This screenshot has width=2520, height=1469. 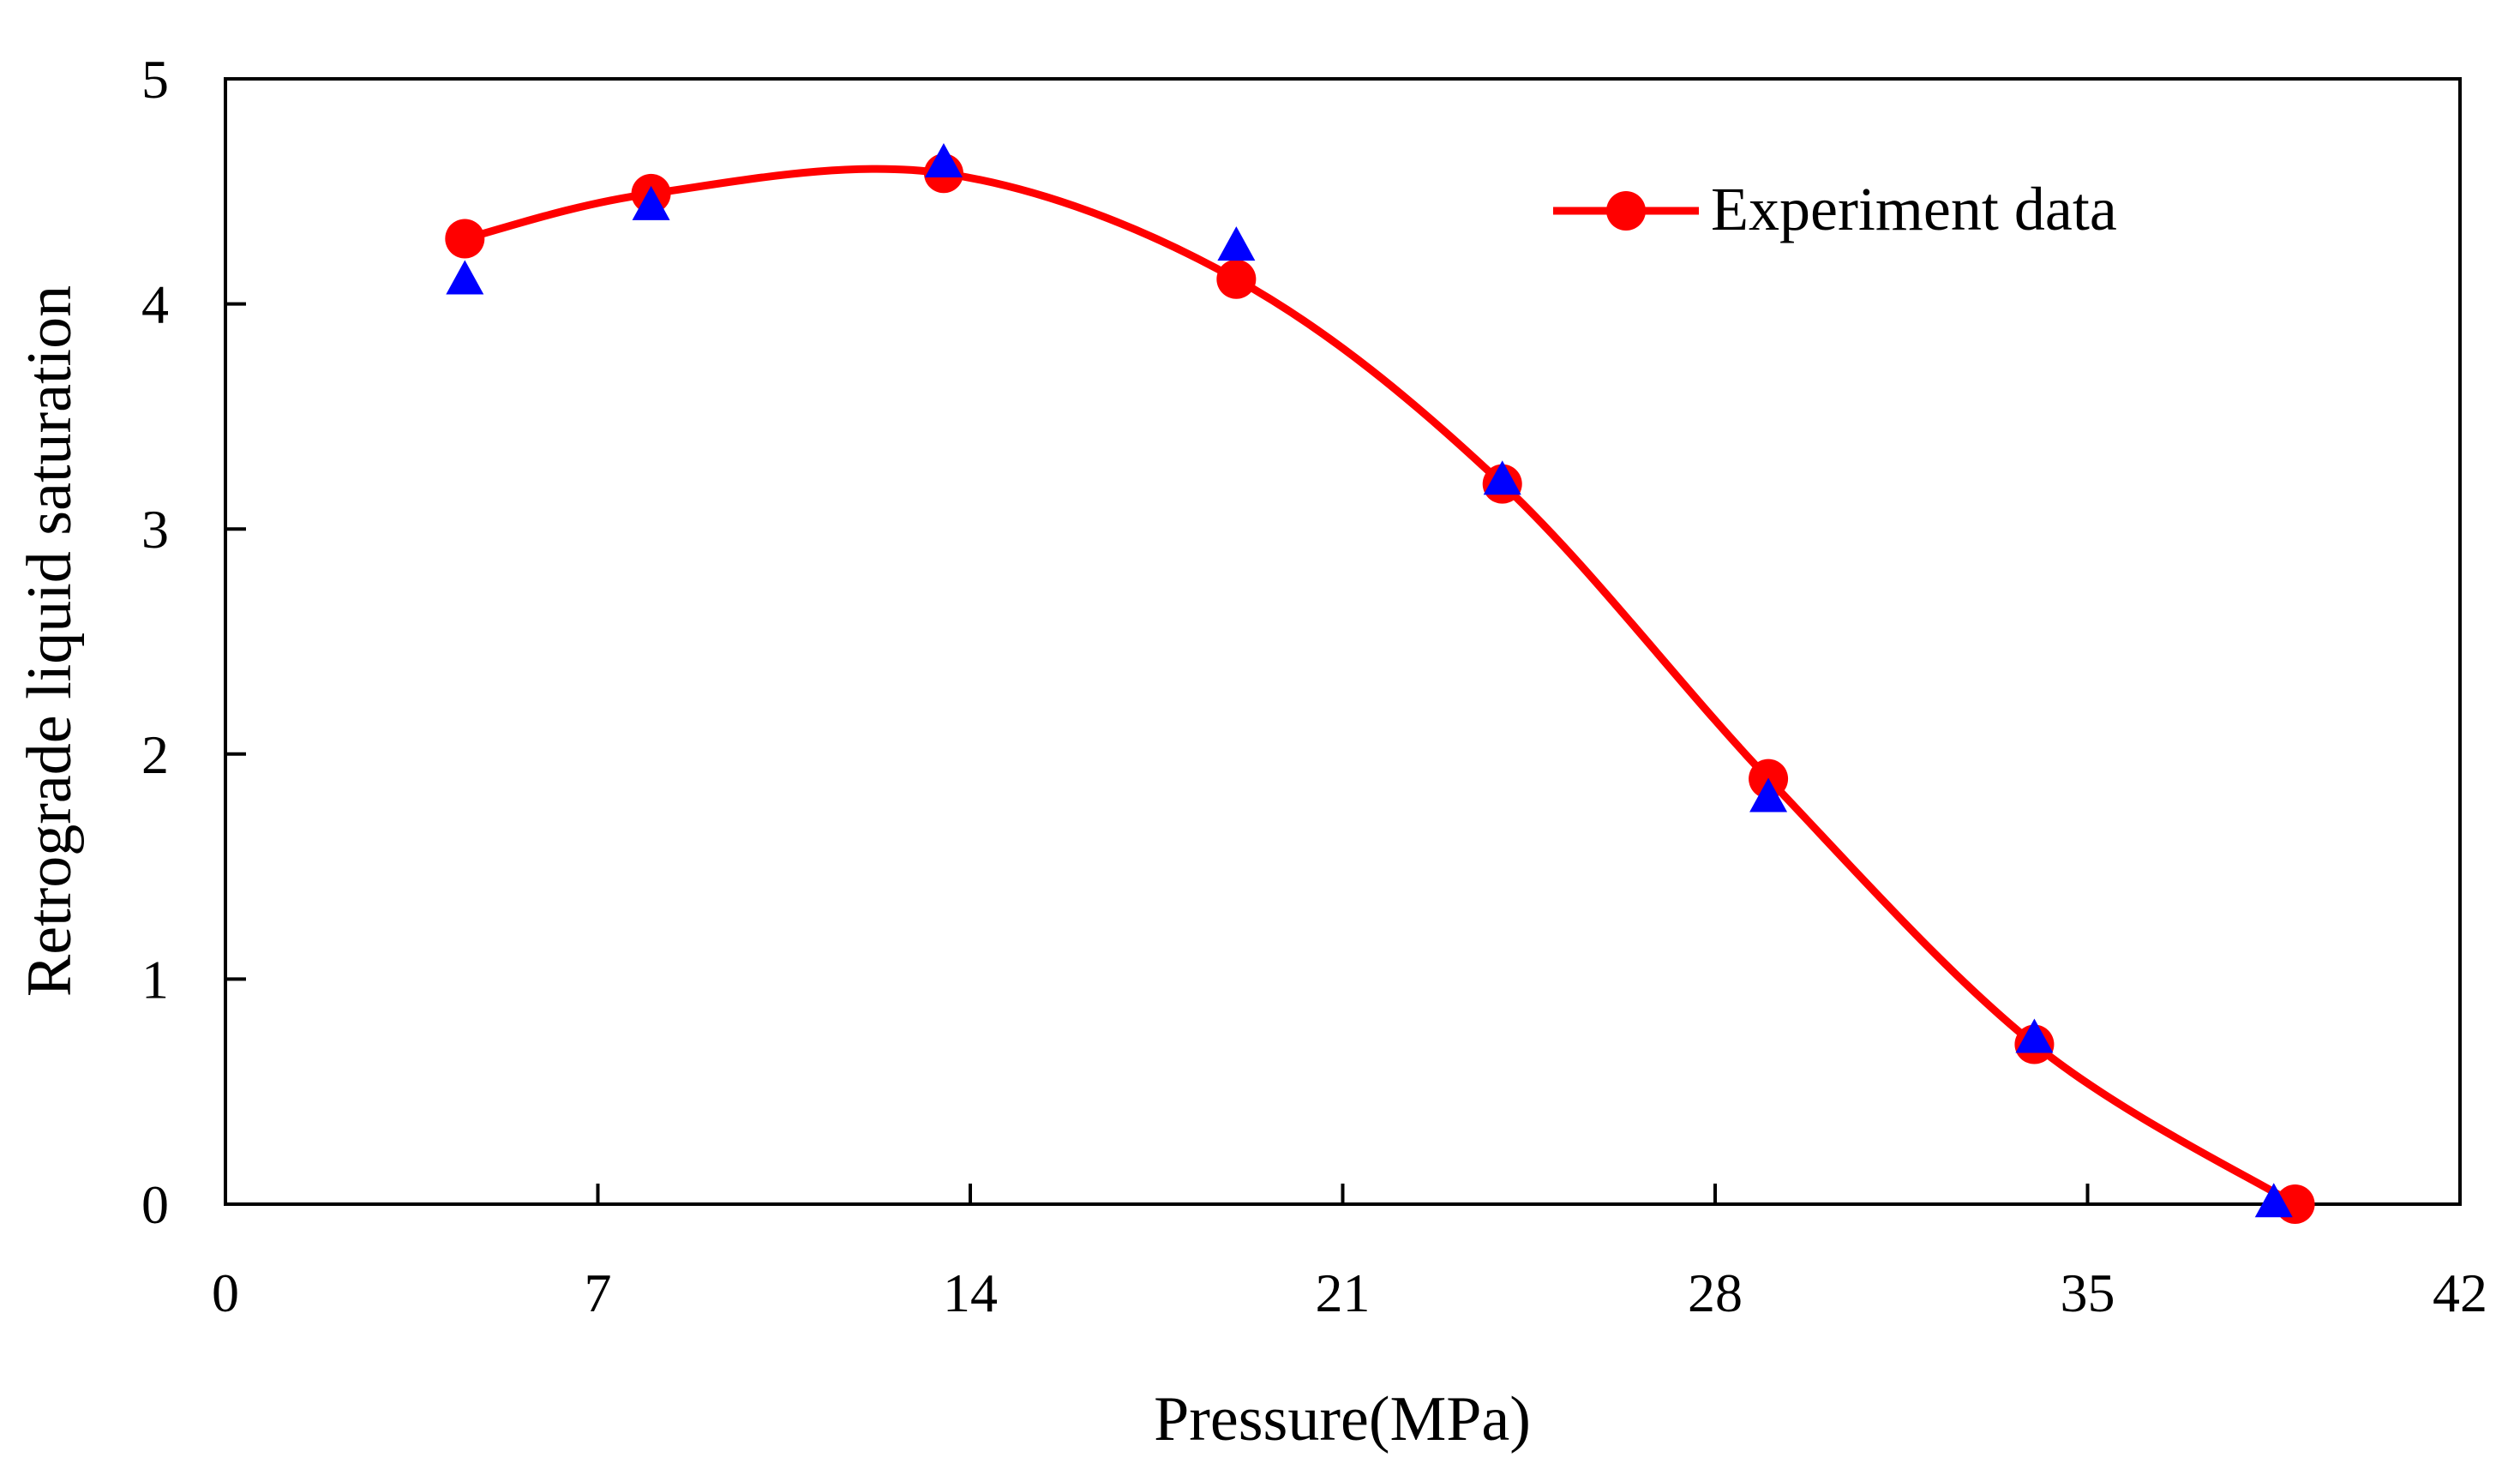 I want to click on legend: Experiment data, so click(x=1835, y=209).